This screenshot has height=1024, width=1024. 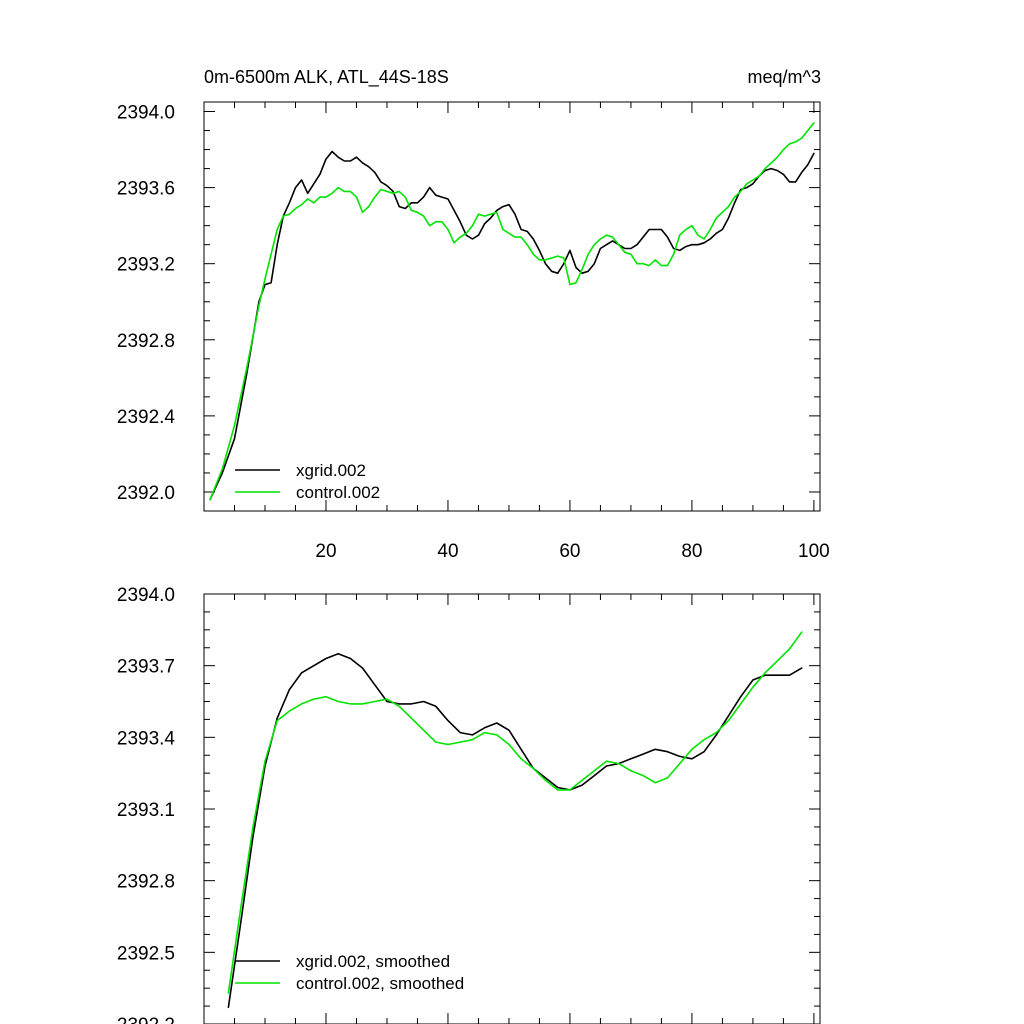 What do you see at coordinates (447, 551) in the screenshot?
I see `x-tick-label: 40` at bounding box center [447, 551].